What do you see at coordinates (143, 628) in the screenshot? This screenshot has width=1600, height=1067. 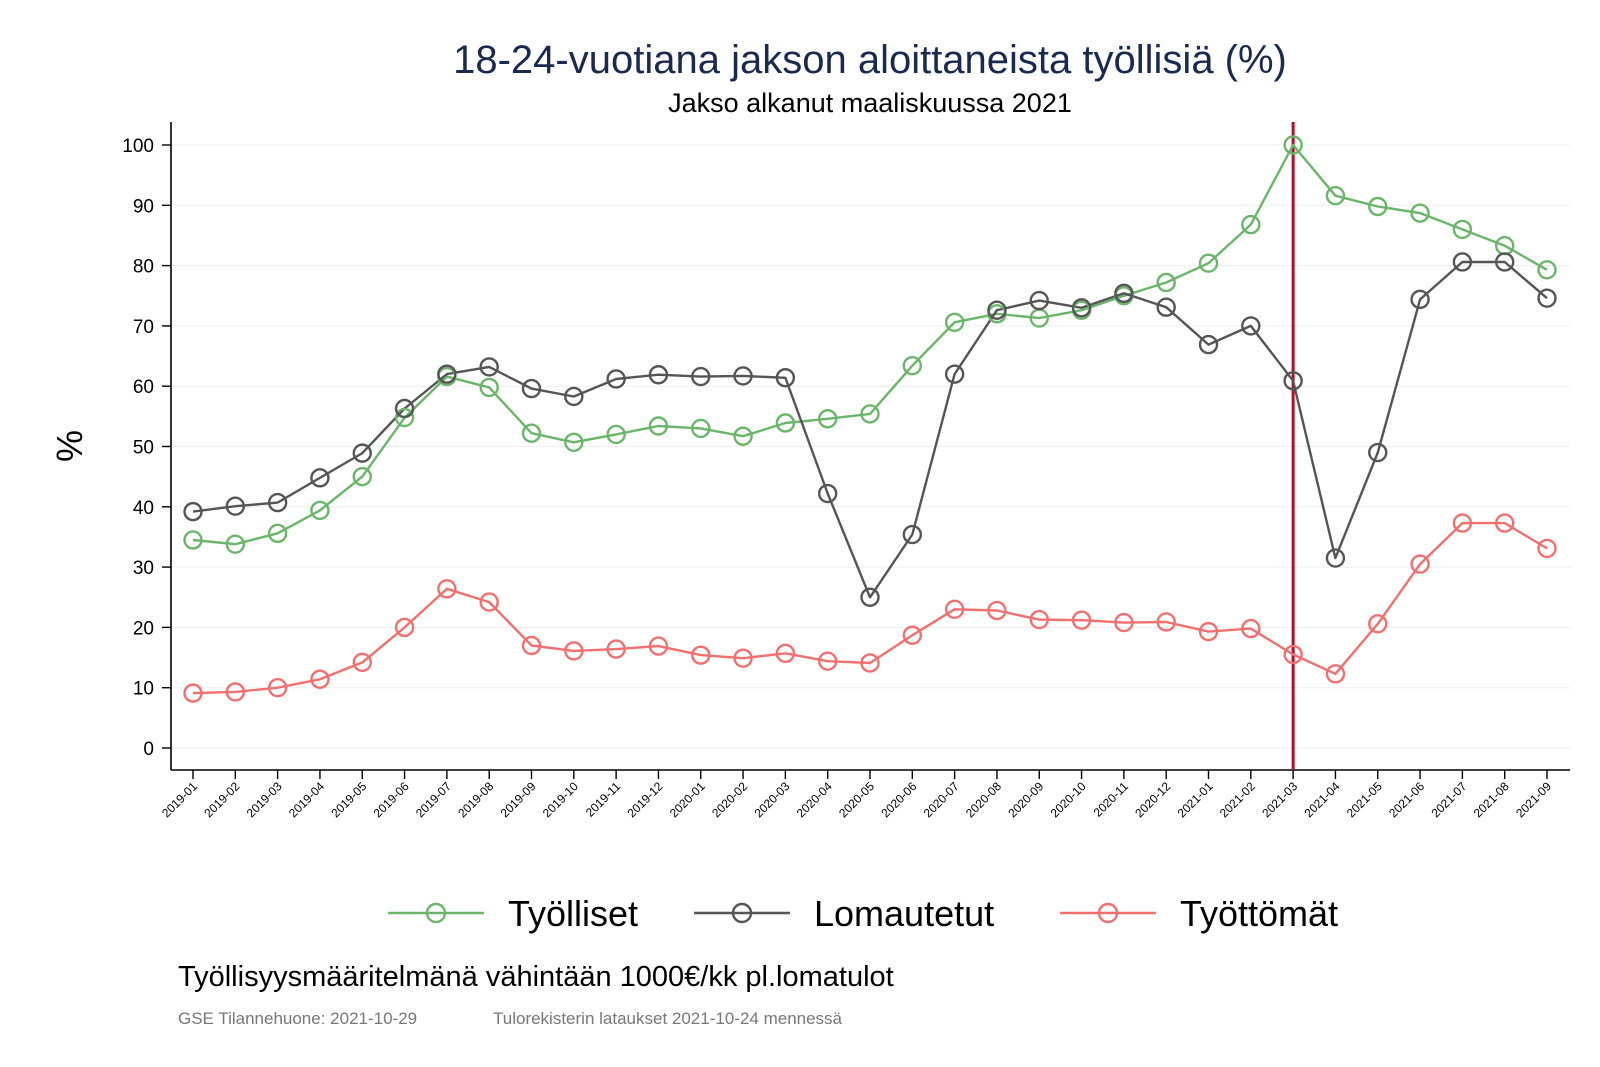 I see `y-tick-label: 20` at bounding box center [143, 628].